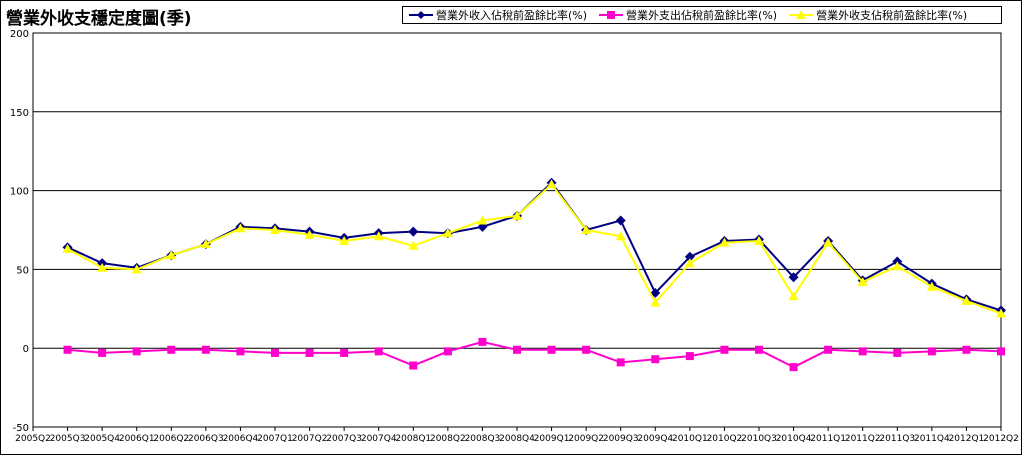 The width and height of the screenshot is (1024, 457). Describe the element at coordinates (413, 439) in the screenshot. I see `x-tick-label: 2008Q1` at that location.